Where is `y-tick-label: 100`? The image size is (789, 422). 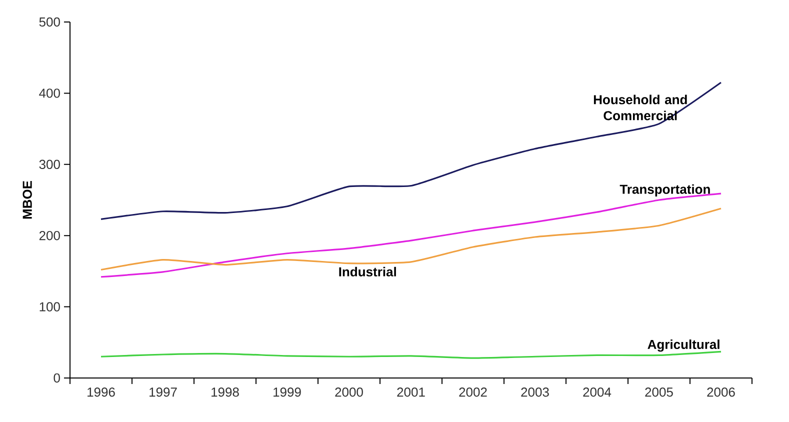 y-tick-label: 100 is located at coordinates (50, 307).